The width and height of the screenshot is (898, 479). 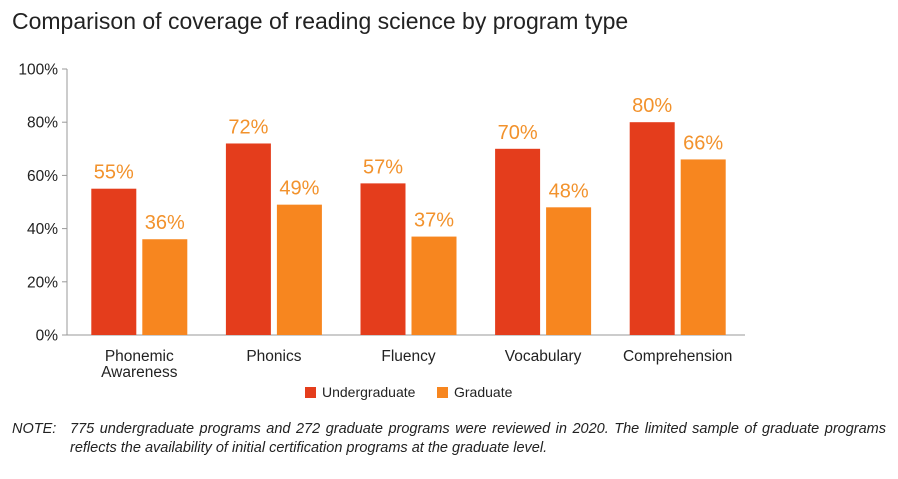 I want to click on y-tick-label: 80%, so click(x=42, y=123).